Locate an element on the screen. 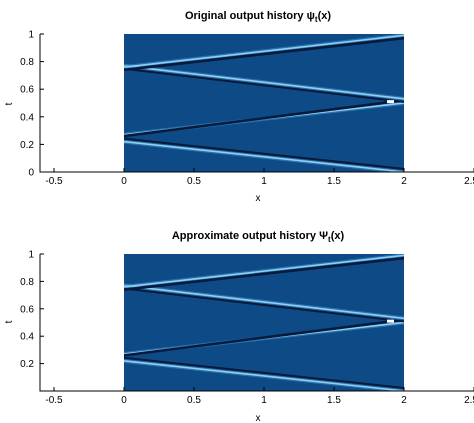 This screenshot has width=474, height=423. top-panel-title-symbol: ψ is located at coordinates (311, 16).